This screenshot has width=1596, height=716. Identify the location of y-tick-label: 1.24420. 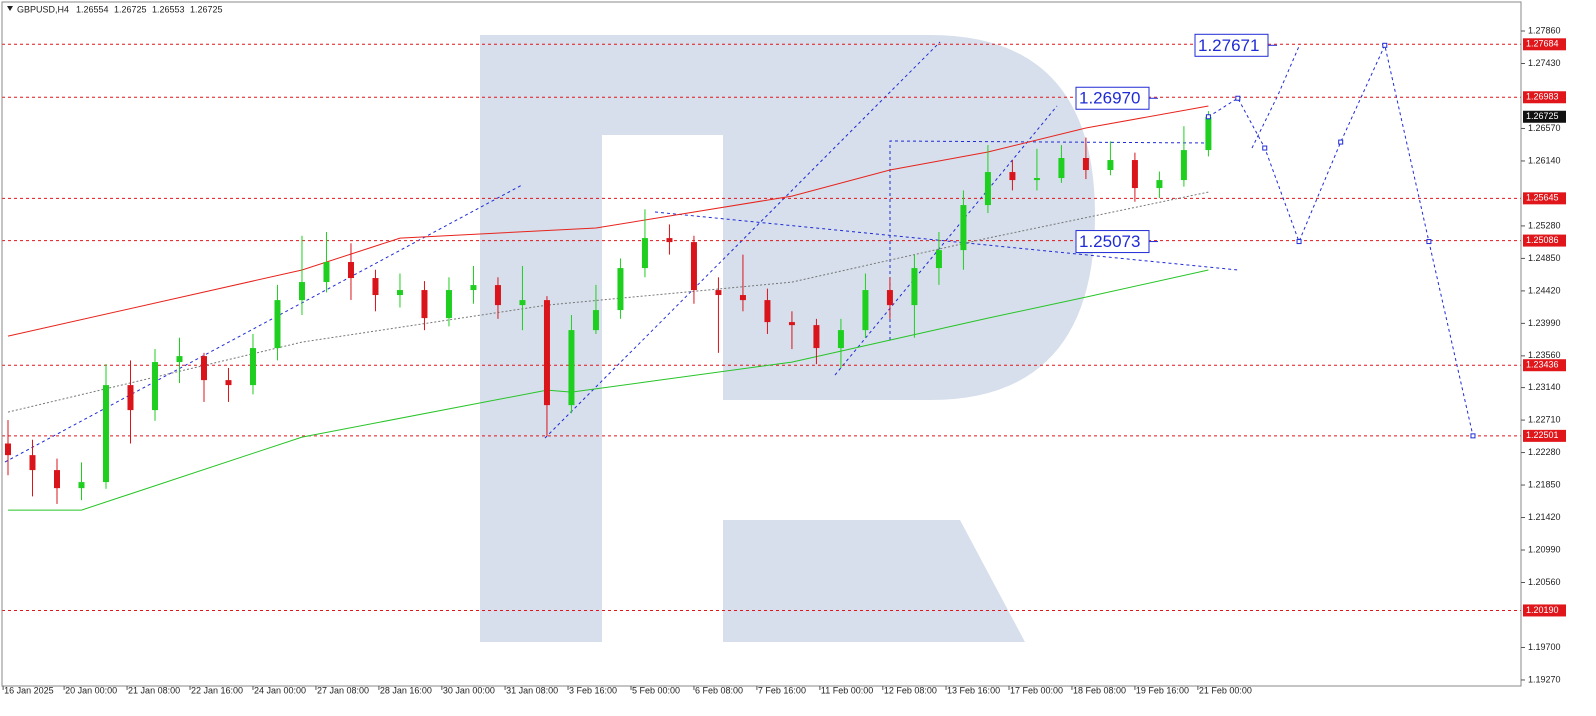
(1544, 290).